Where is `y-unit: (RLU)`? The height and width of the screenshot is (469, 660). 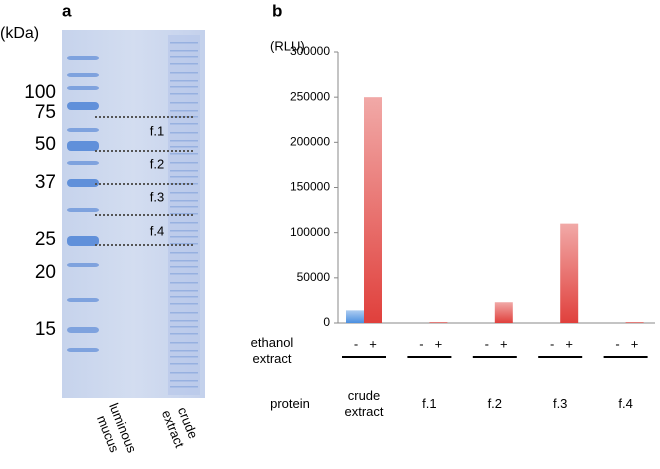 y-unit: (RLU) is located at coordinates (287, 45).